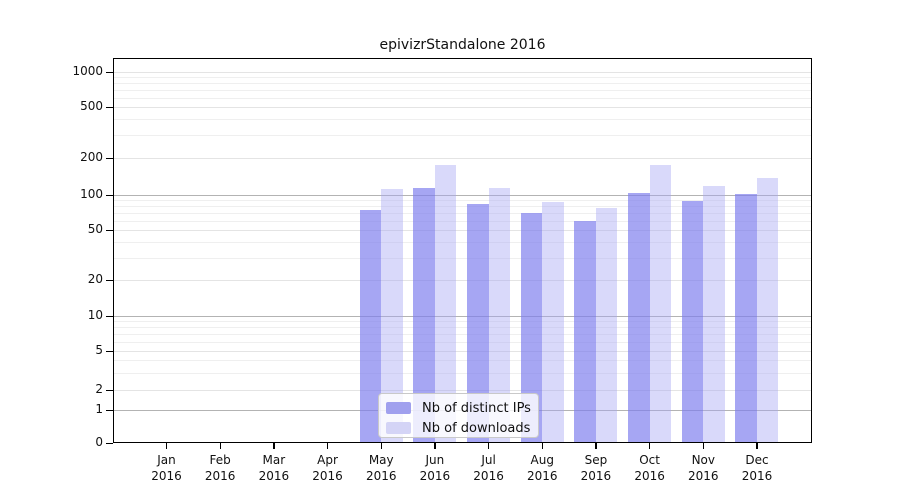  Describe the element at coordinates (476, 408) in the screenshot. I see `legend-label: Nb of distinct IPs` at that location.